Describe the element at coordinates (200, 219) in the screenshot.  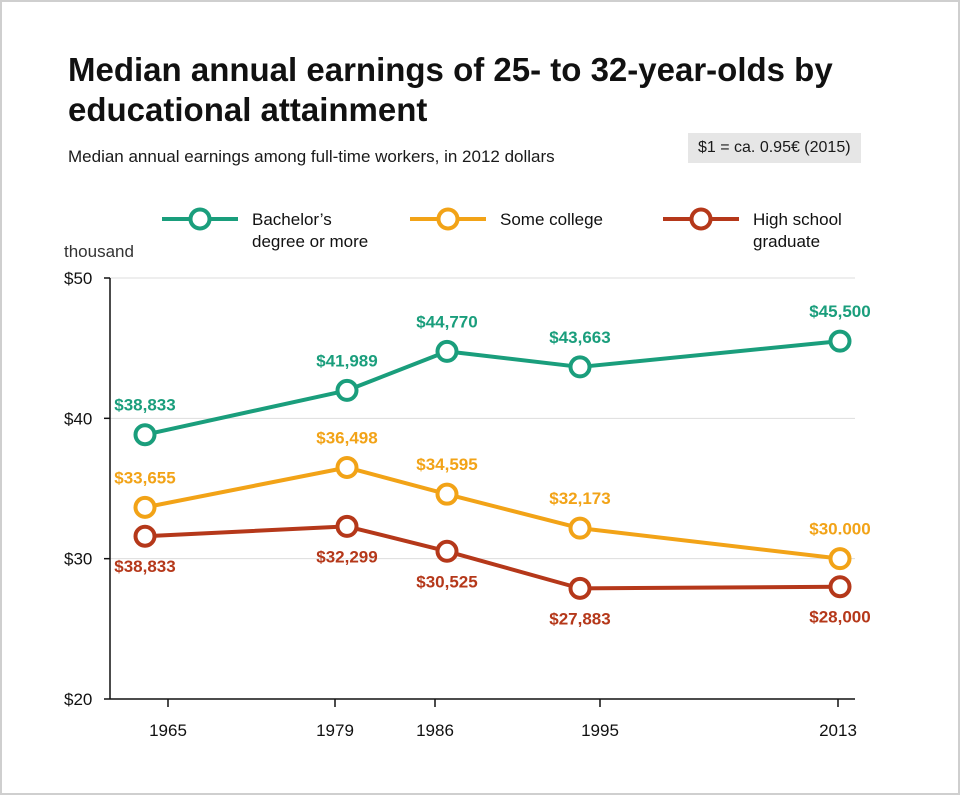
I see `legend-marker-bachelor` at that location.